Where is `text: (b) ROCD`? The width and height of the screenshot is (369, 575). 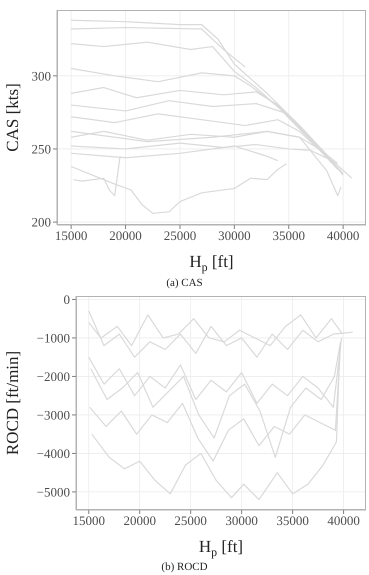
text: (b) ROCD is located at coordinates (184, 567).